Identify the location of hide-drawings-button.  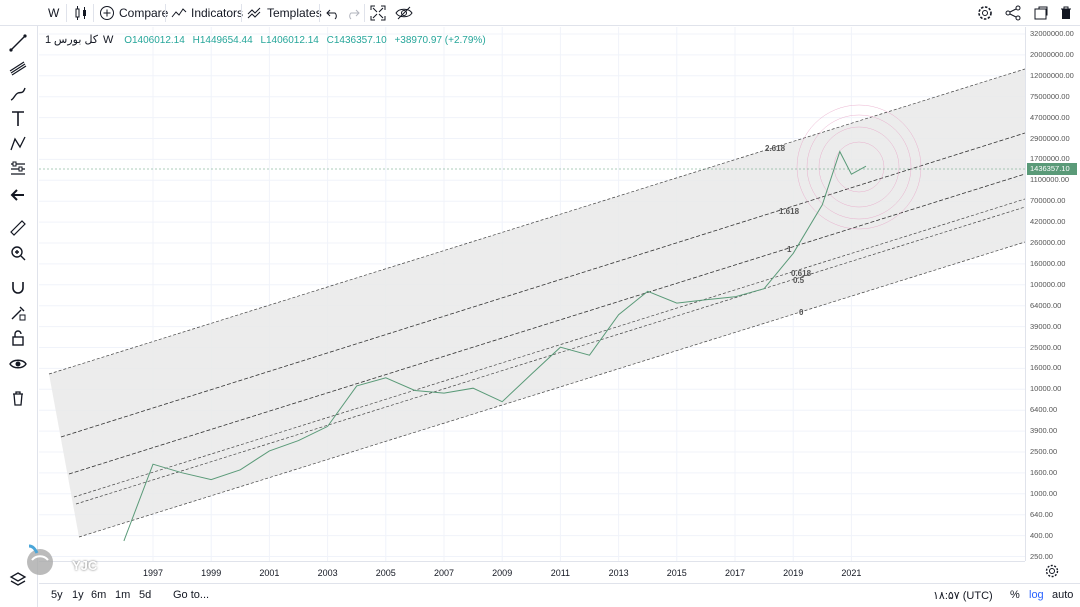
(404, 13).